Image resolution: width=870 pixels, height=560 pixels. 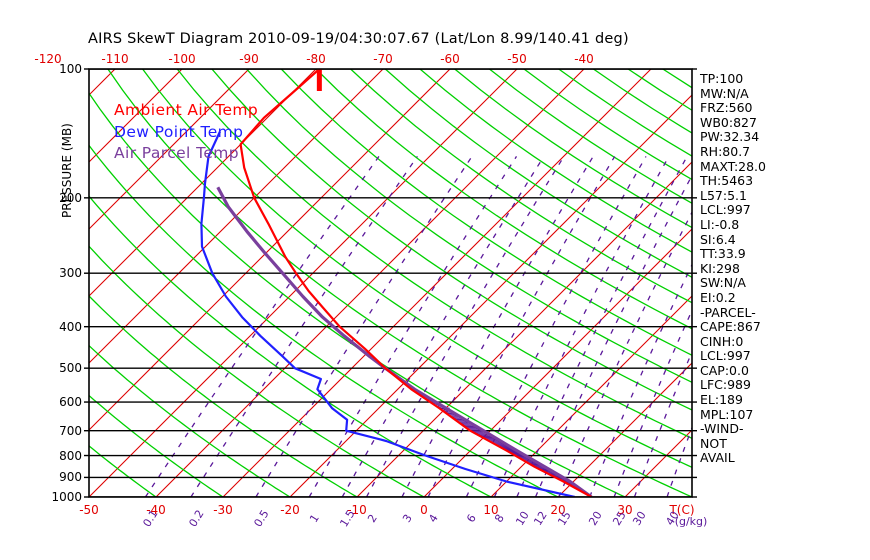 I want to click on top-temp-tick: -40, so click(x=584, y=59).